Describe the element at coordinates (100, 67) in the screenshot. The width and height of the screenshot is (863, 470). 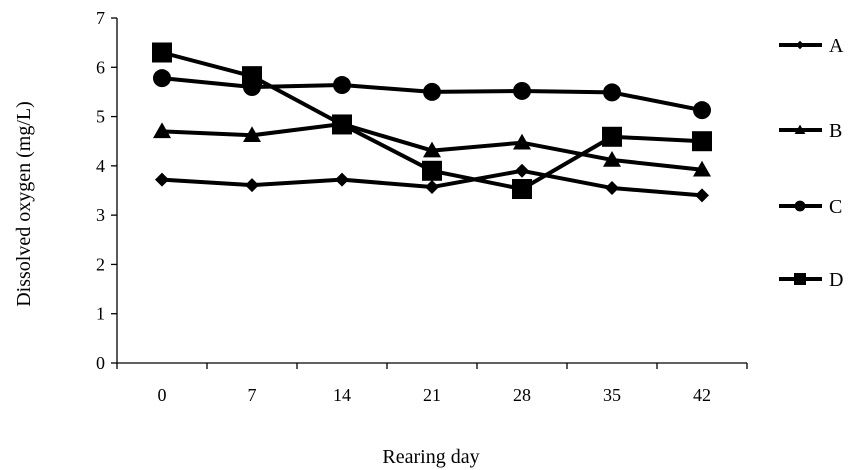
I see `y-tick-label: 6` at that location.